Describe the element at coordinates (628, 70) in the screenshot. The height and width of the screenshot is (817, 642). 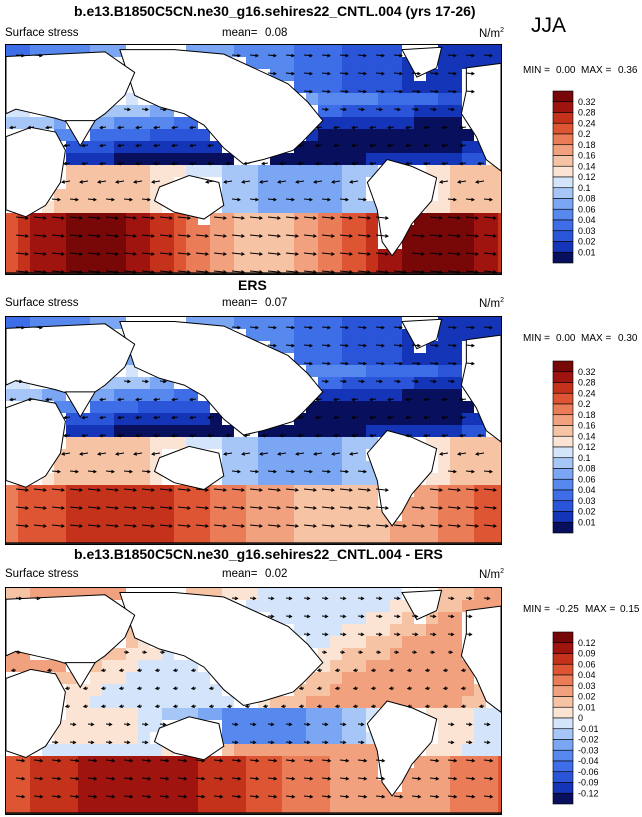
I see `panel-1-max-value: 0.36` at that location.